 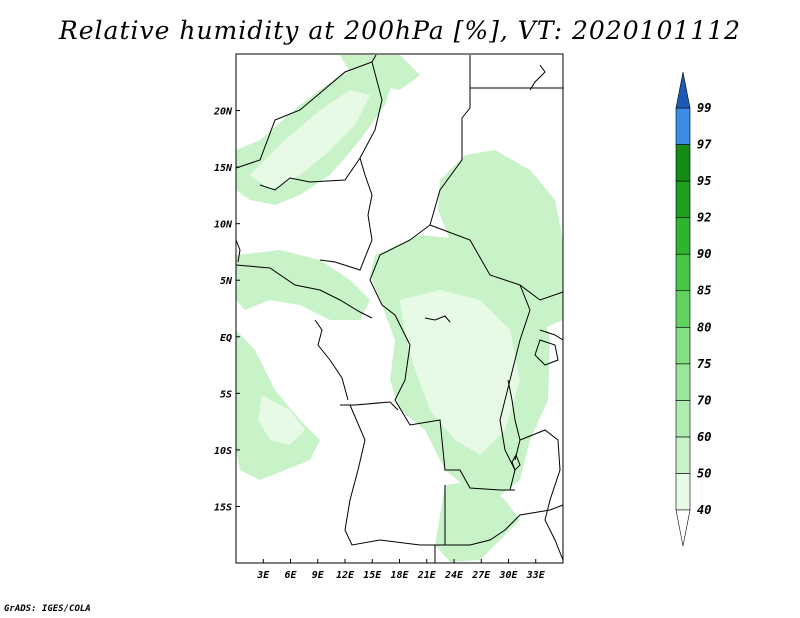 I want to click on colorbar-label: 95, so click(x=704, y=181).